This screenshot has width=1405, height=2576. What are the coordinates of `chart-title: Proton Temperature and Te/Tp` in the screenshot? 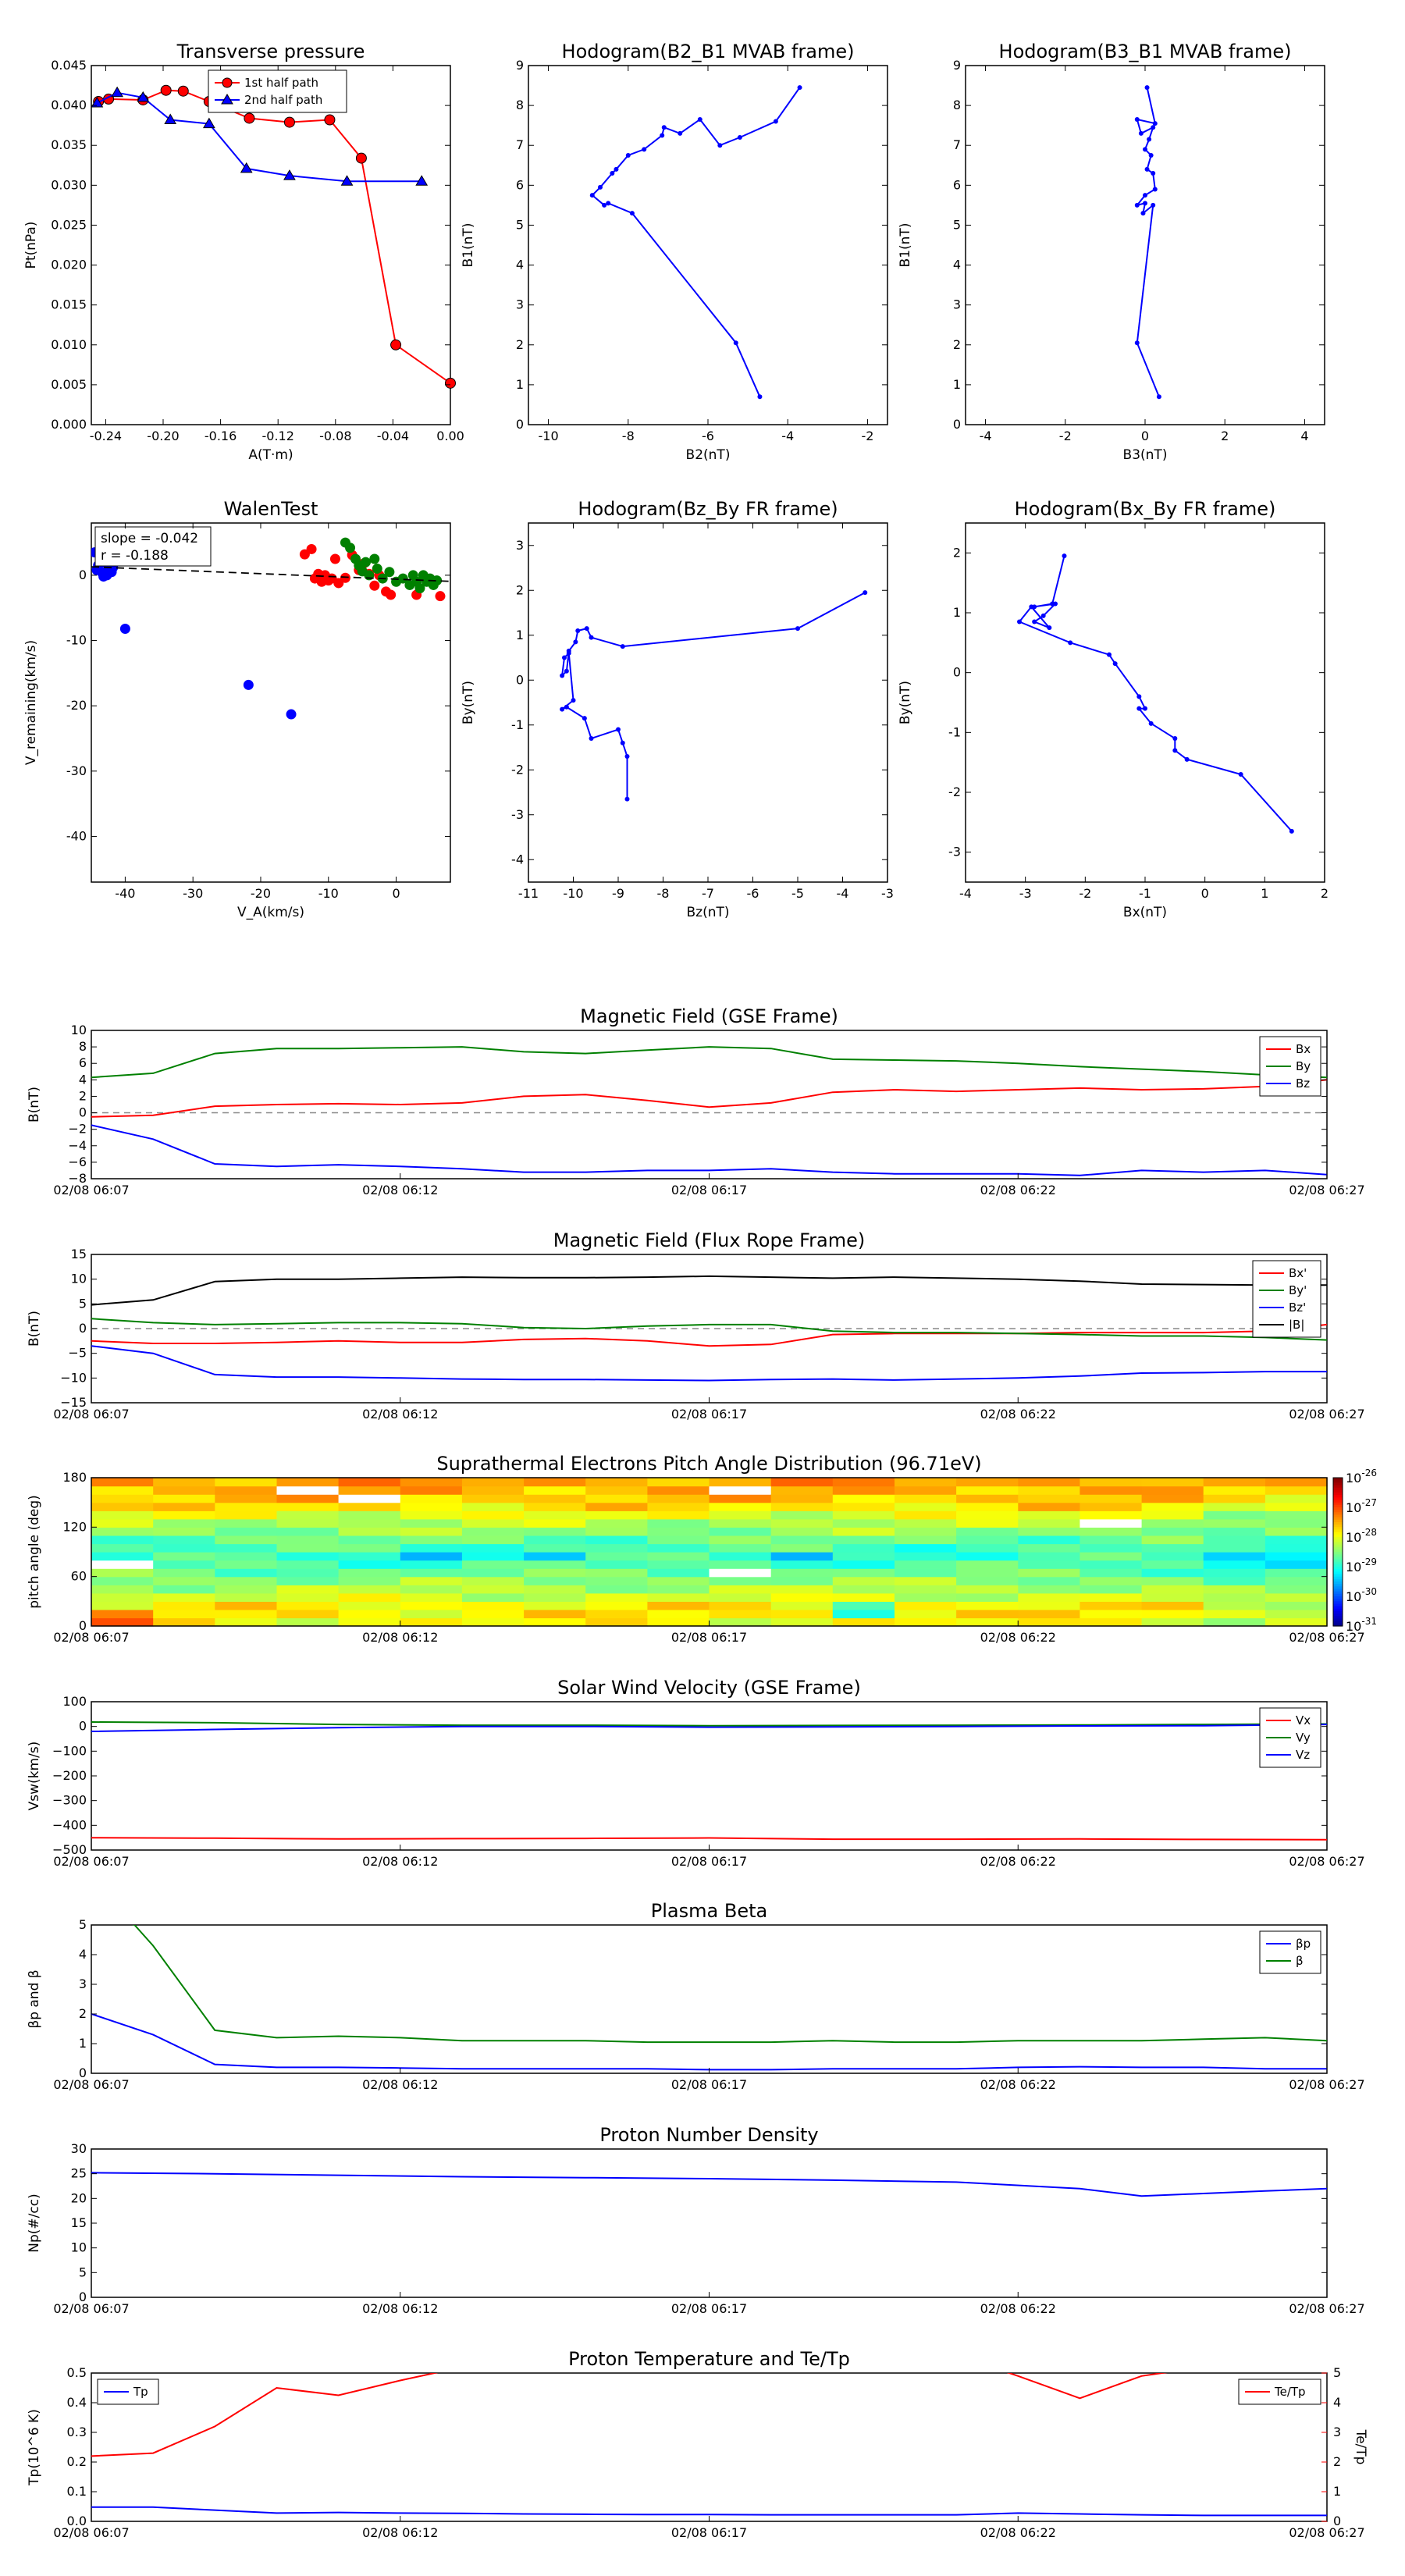 It's located at (709, 2359).